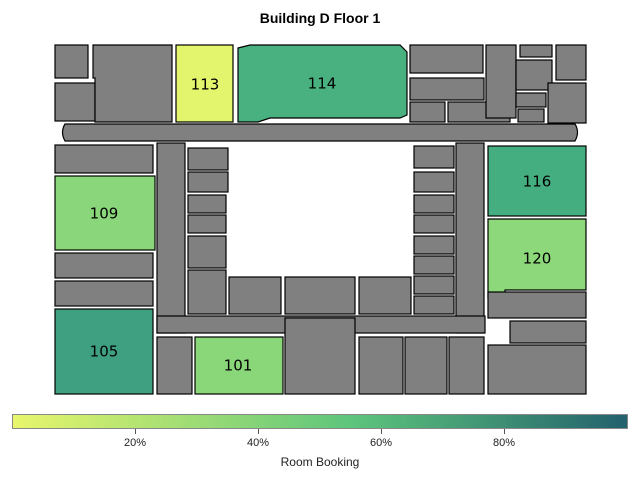  What do you see at coordinates (504, 443) in the screenshot?
I see `legend-tick-label: 80%` at bounding box center [504, 443].